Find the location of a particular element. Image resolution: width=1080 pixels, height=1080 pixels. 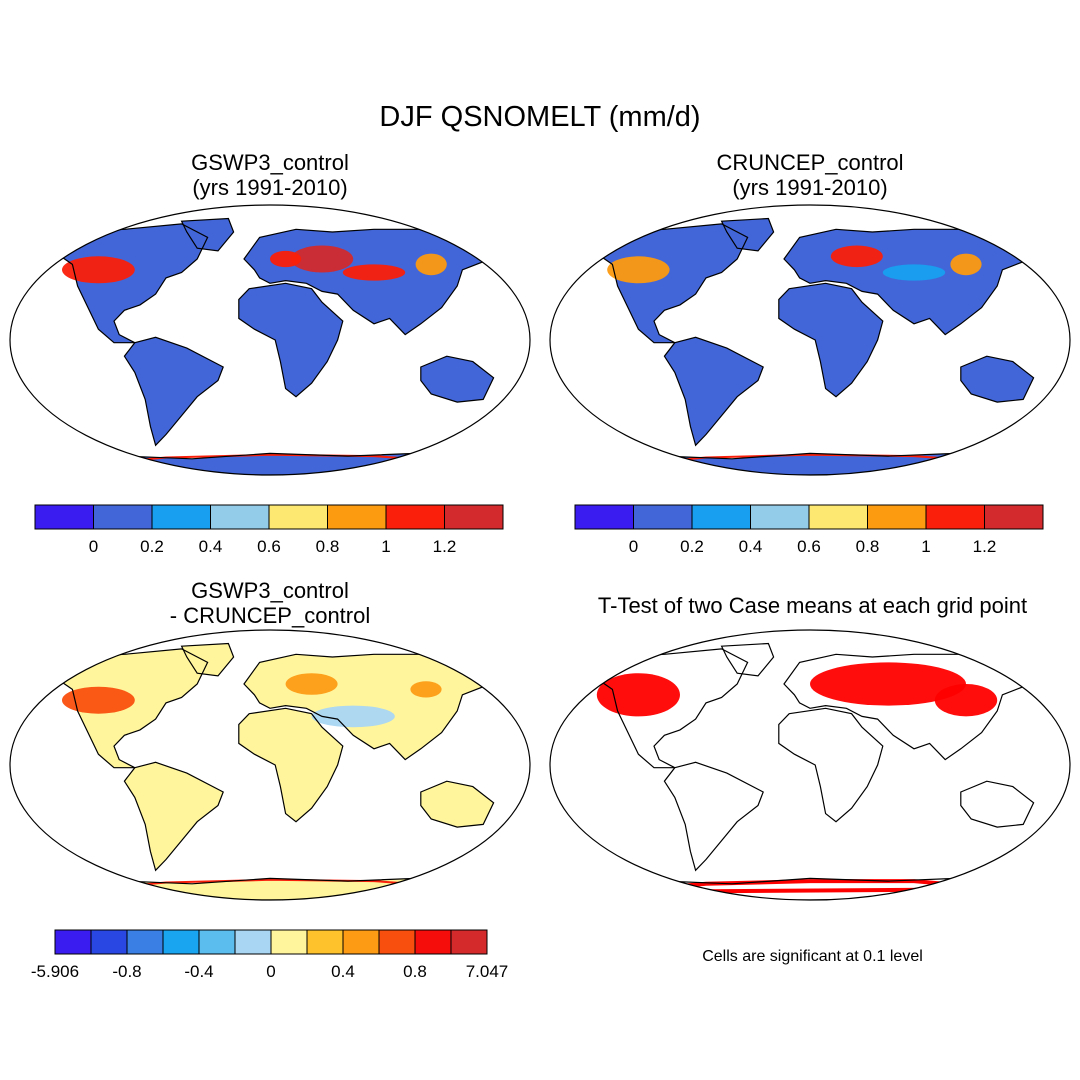

land-northAmerica is located at coordinates (122, 283).